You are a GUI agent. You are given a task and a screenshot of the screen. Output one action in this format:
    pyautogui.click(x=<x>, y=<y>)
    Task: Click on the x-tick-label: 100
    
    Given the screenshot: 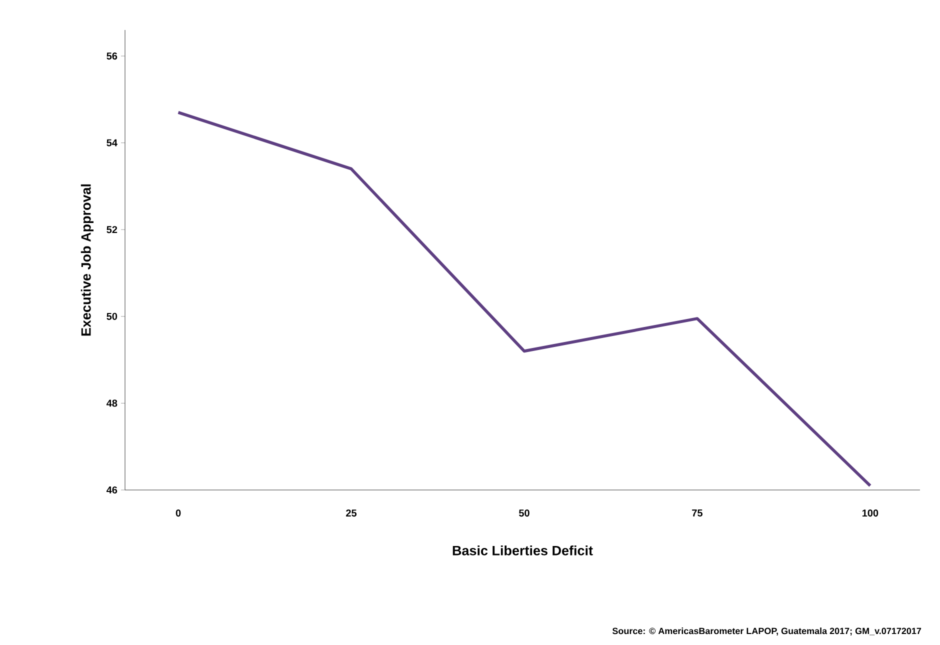 What is the action you would take?
    pyautogui.click(x=870, y=513)
    